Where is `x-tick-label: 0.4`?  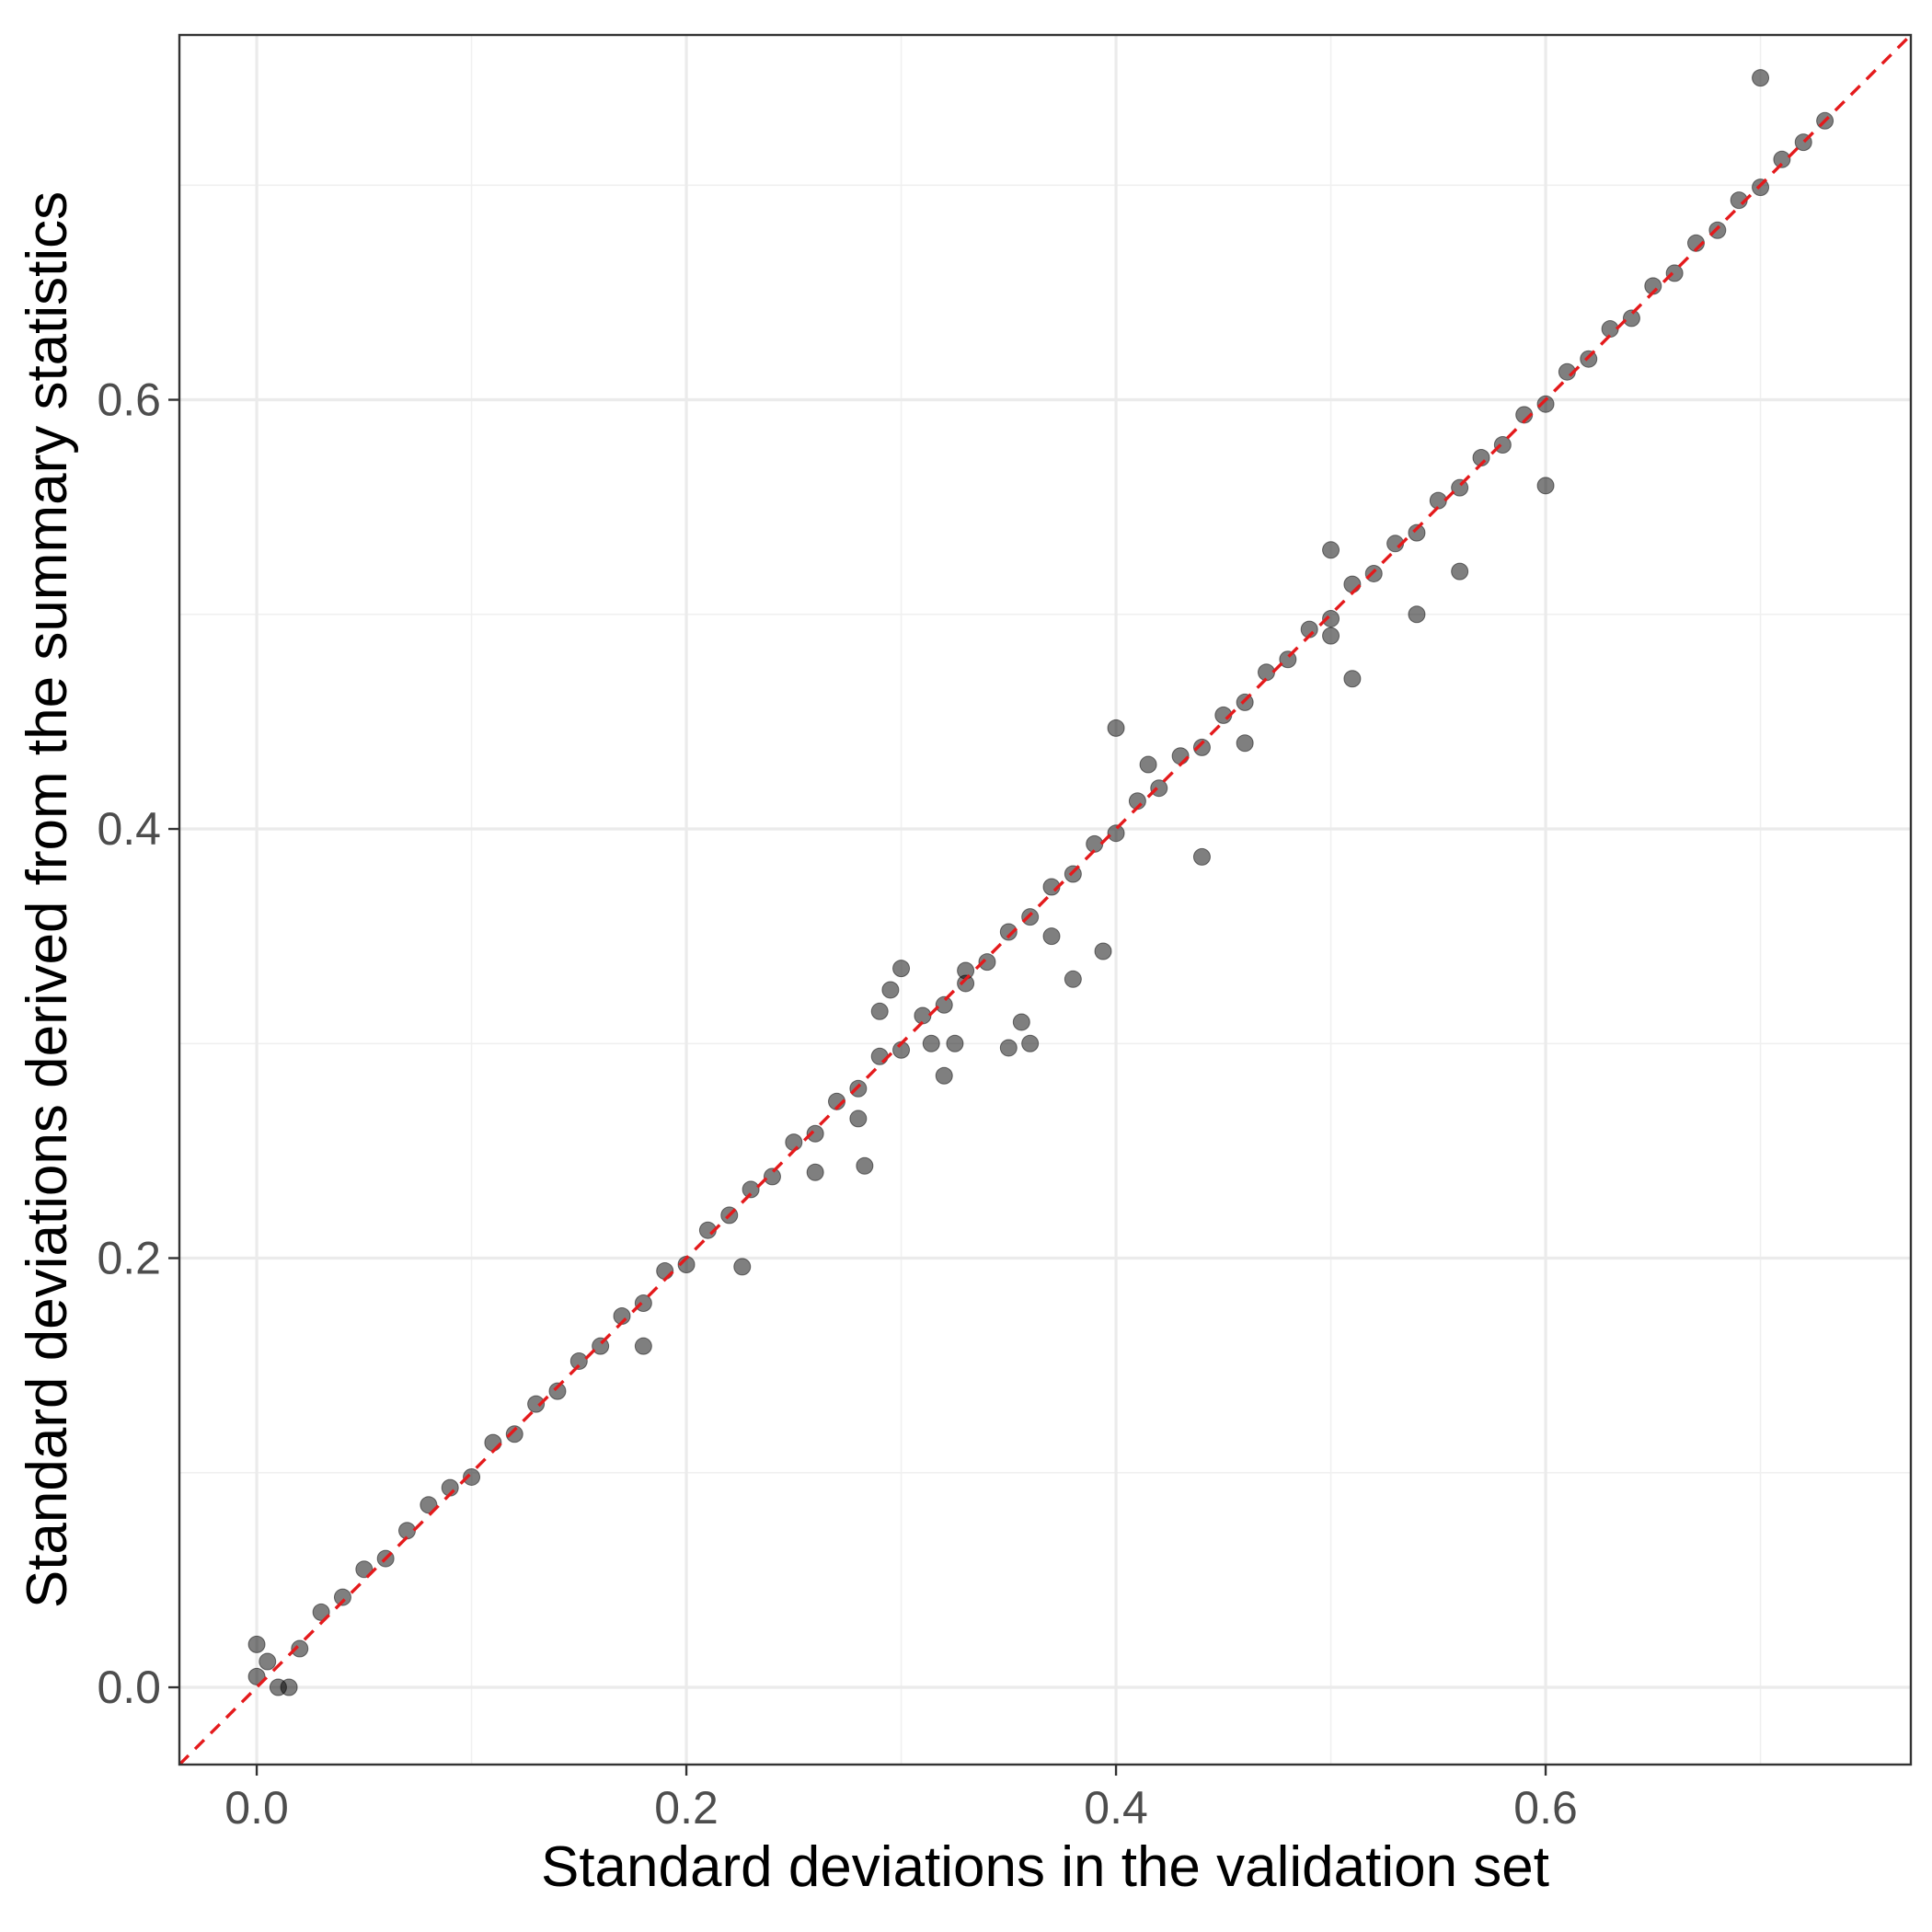 x-tick-label: 0.4 is located at coordinates (1116, 1808).